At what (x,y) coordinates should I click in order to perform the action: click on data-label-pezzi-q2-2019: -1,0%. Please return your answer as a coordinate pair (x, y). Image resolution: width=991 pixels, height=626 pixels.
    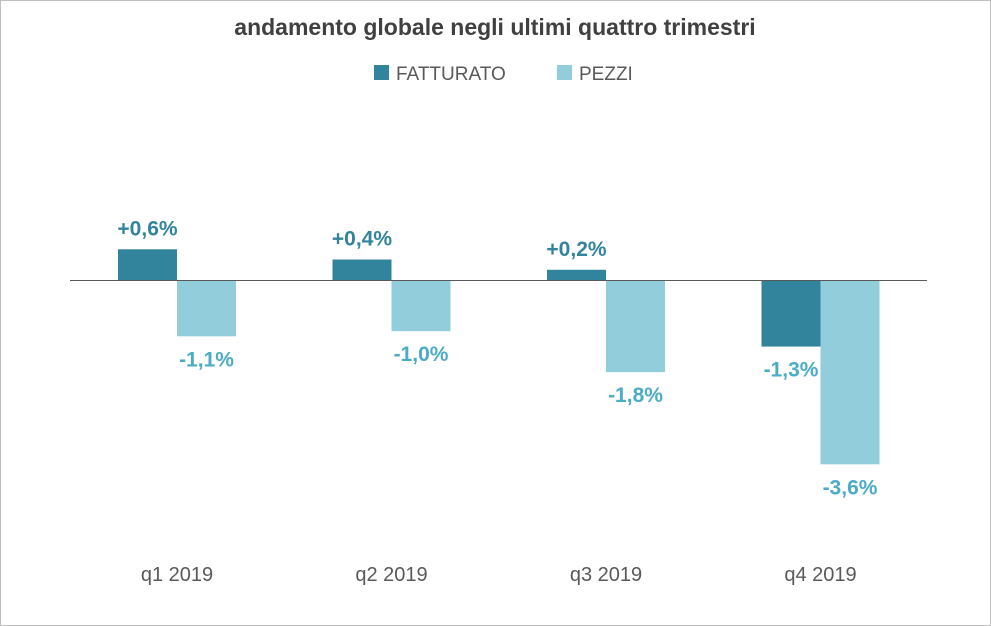
    Looking at the image, I should click on (421, 354).